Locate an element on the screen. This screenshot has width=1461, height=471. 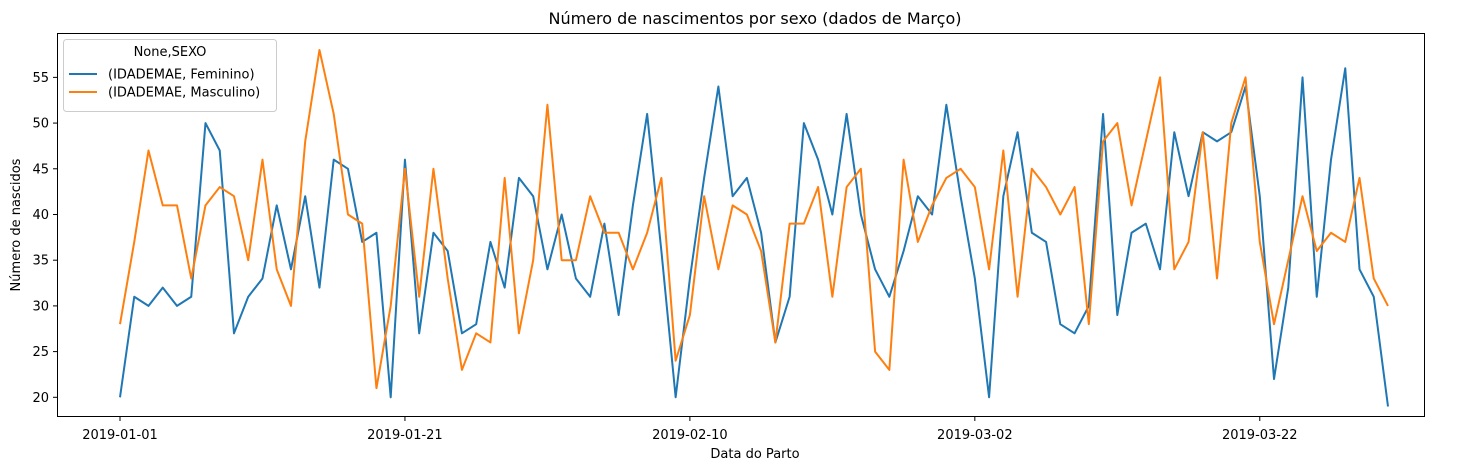
y-tick-label: 50 is located at coordinates (40, 124).